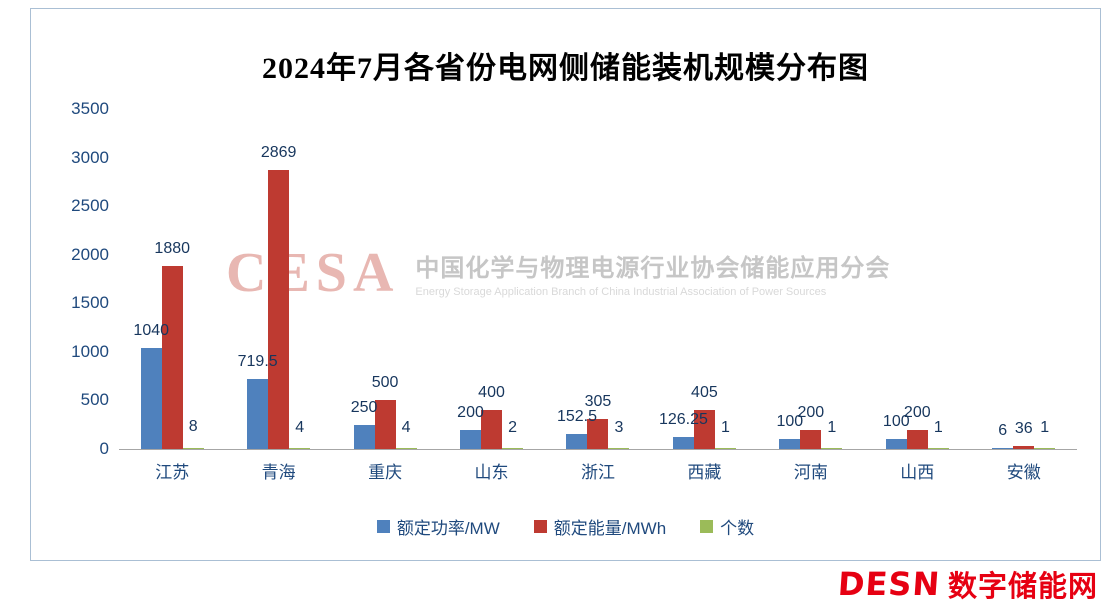 Image resolution: width=1114 pixels, height=605 pixels. Describe the element at coordinates (90, 108) in the screenshot. I see `y-tick-label: 3500` at that location.